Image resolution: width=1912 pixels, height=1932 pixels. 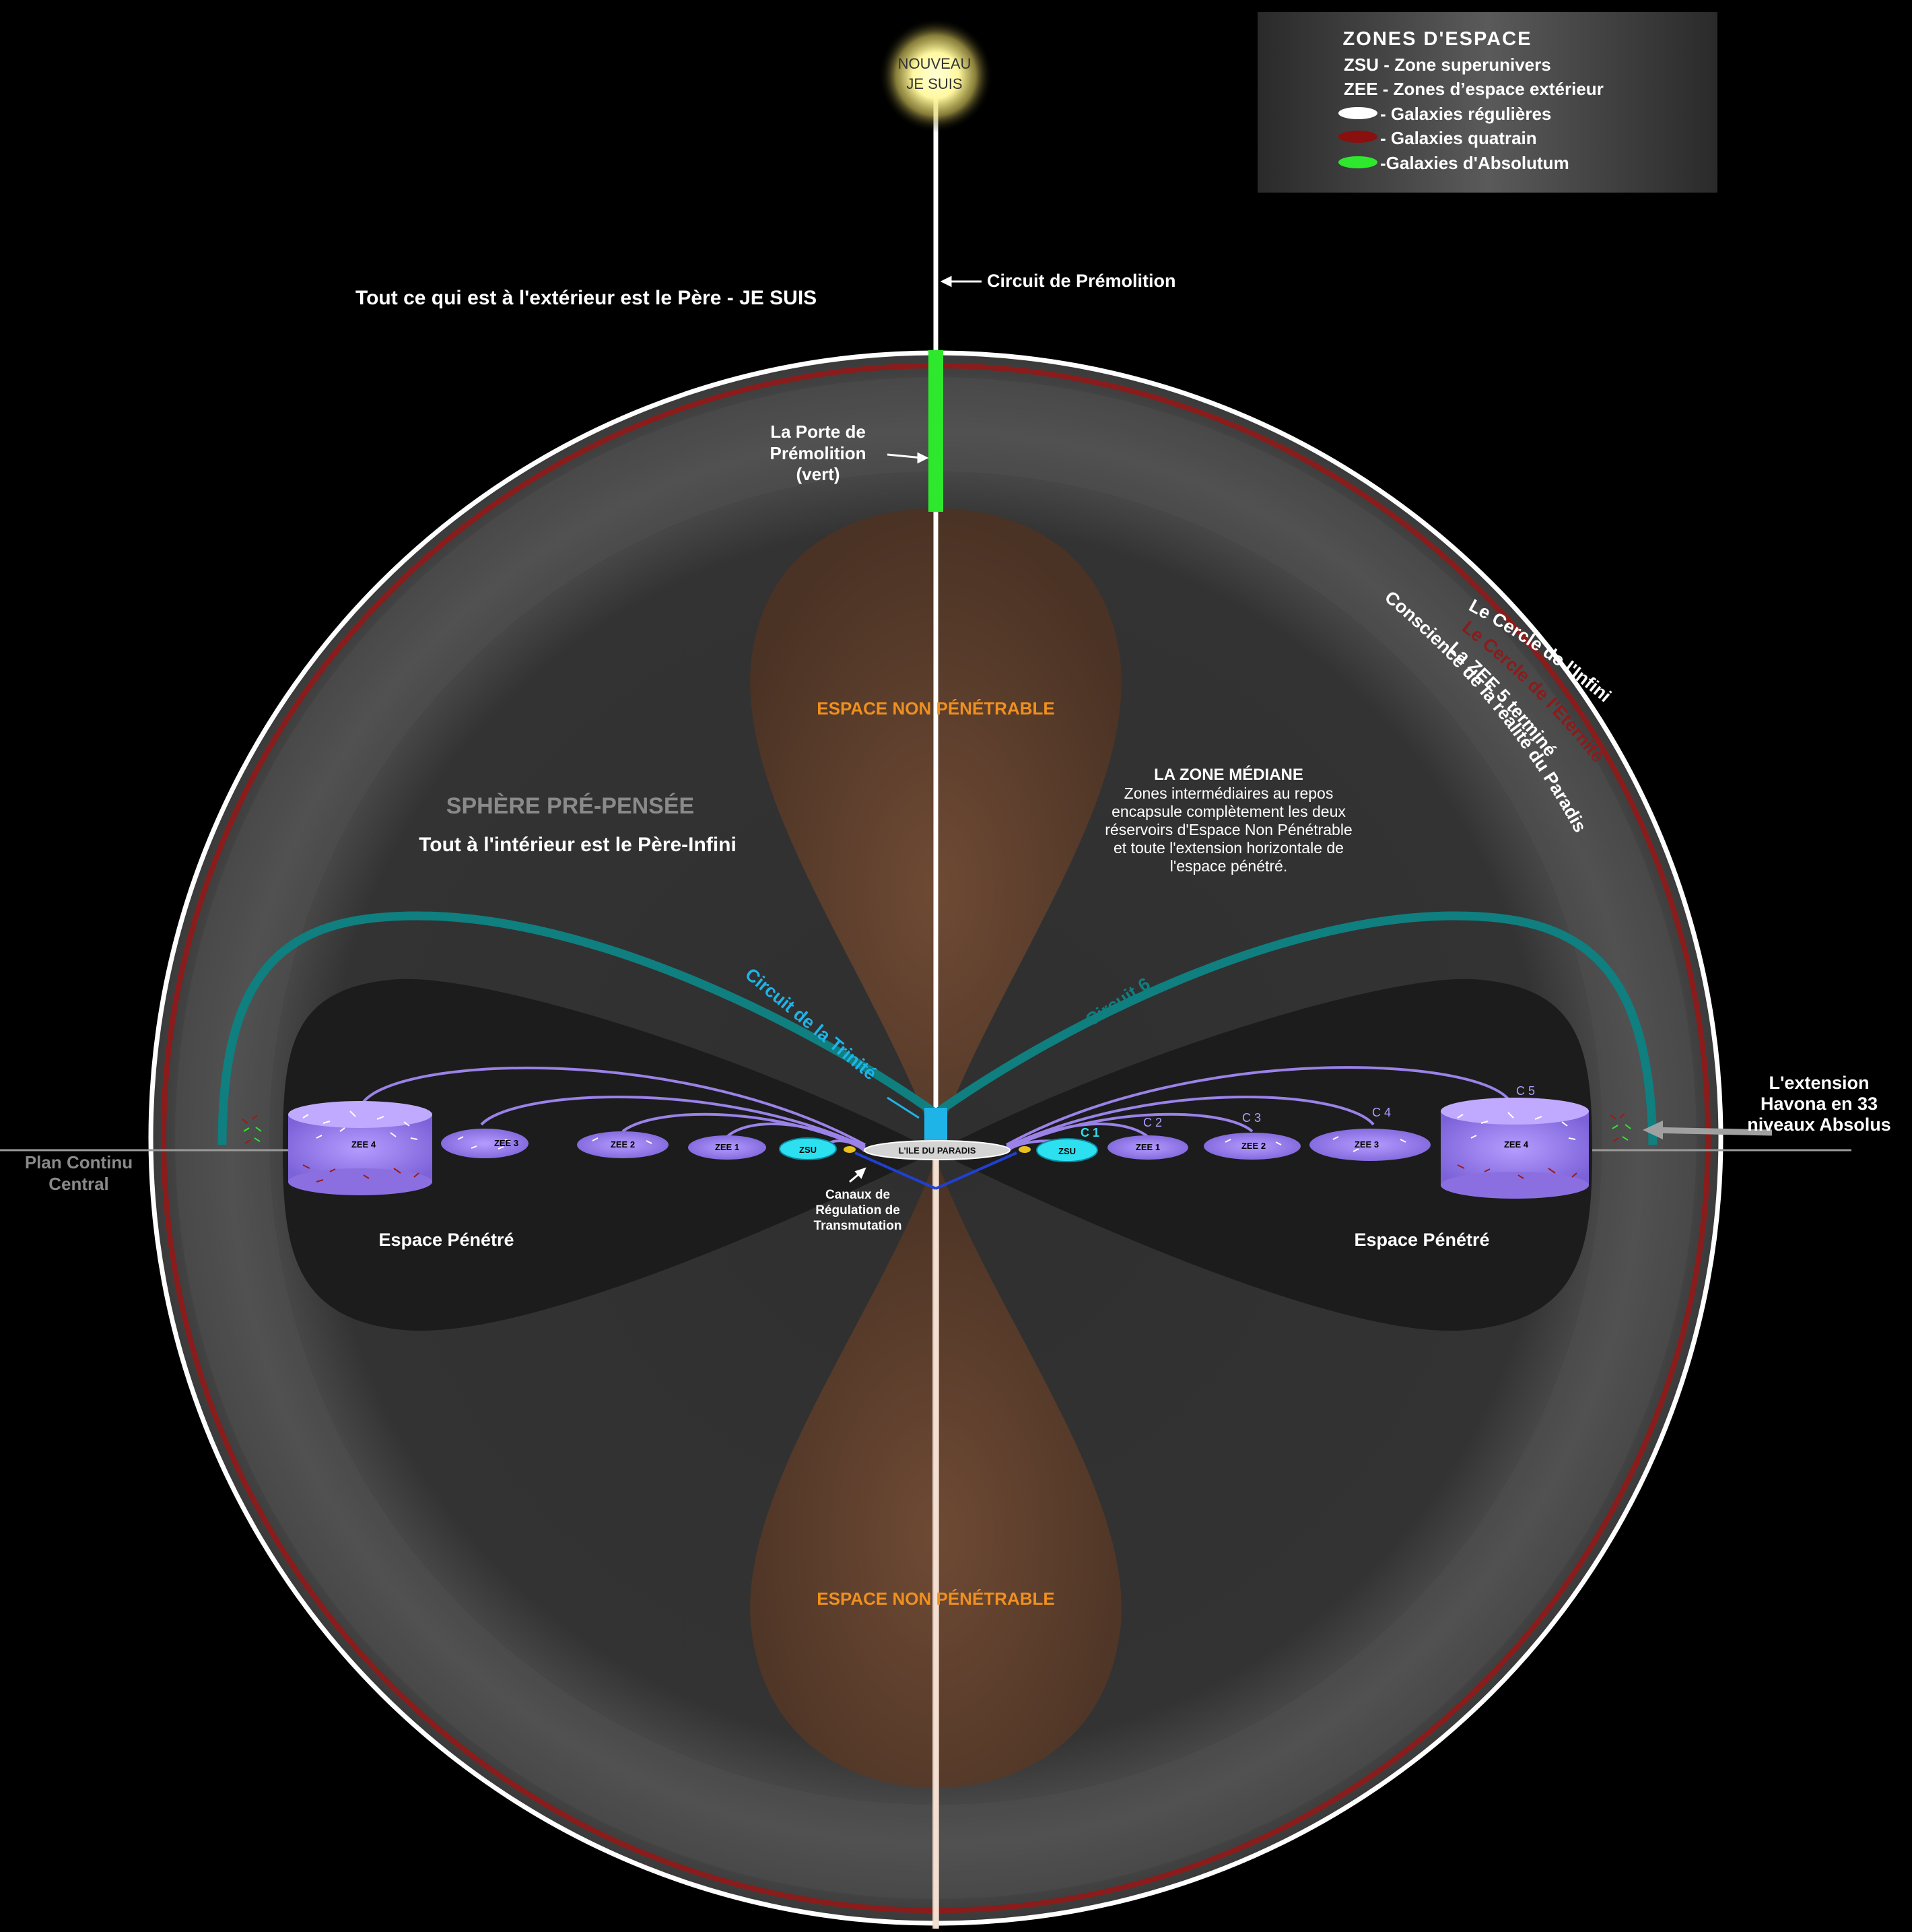 I want to click on trinity-circuit-core, so click(x=935, y=1124).